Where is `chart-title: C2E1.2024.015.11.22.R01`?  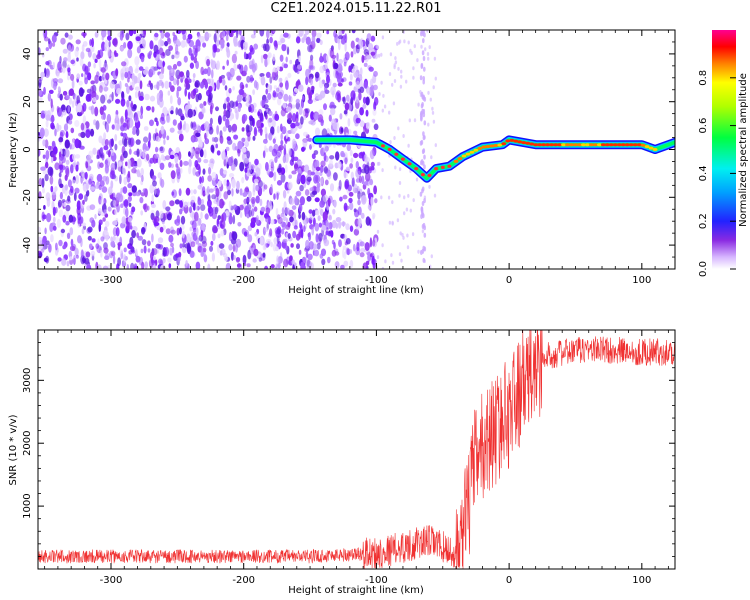
chart-title: C2E1.2024.015.11.22.R01 is located at coordinates (356, 8).